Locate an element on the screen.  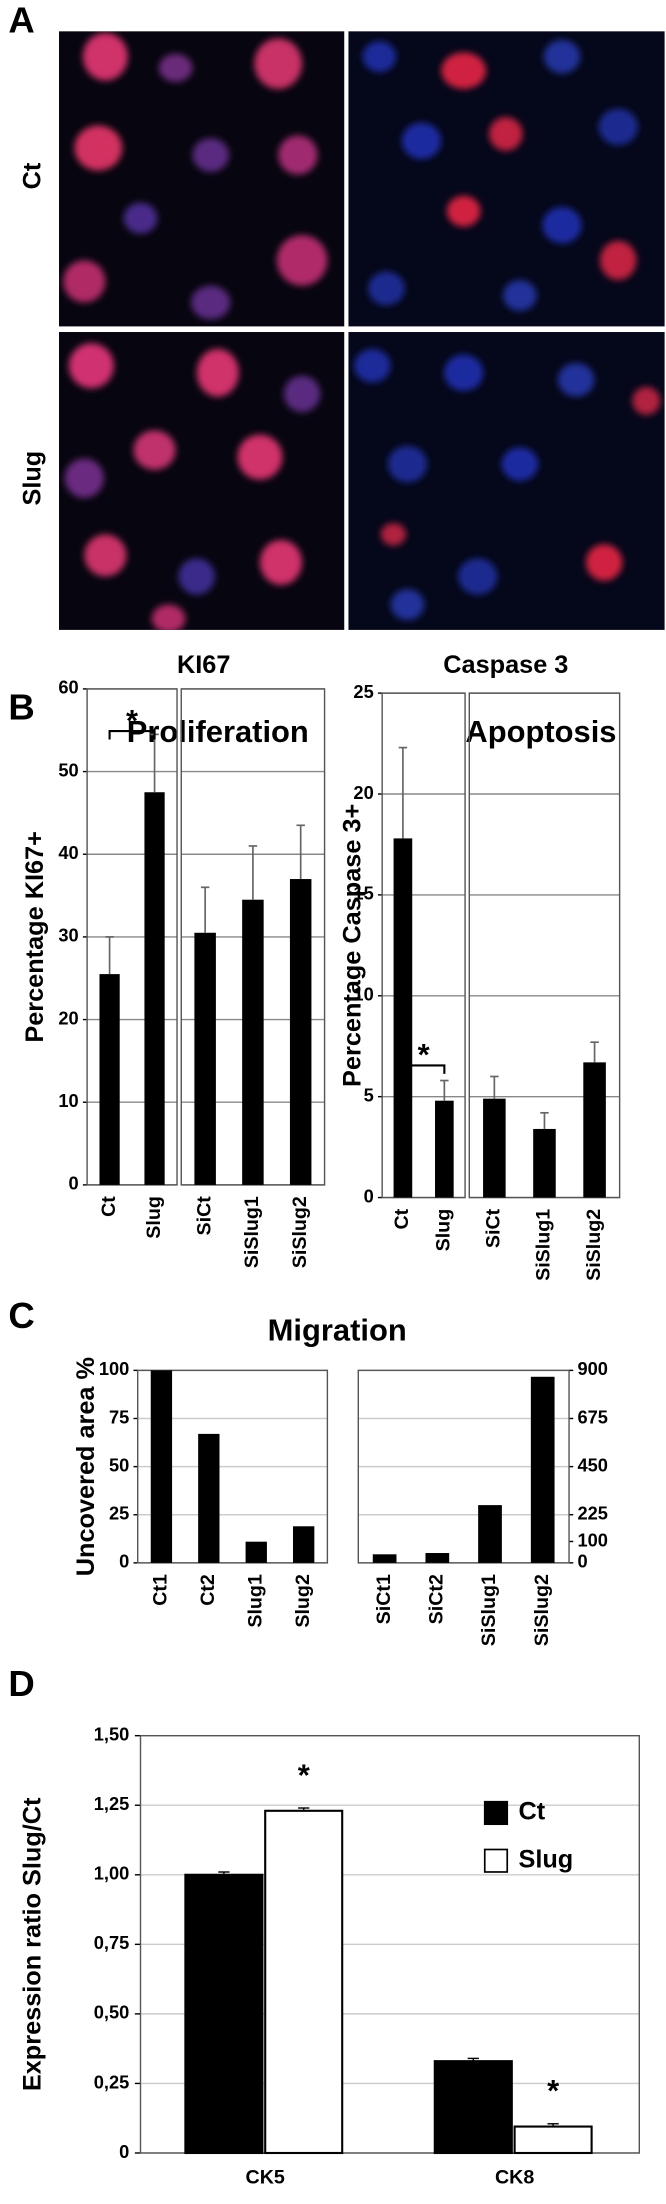
row-label: Slug is located at coordinates (32, 478).